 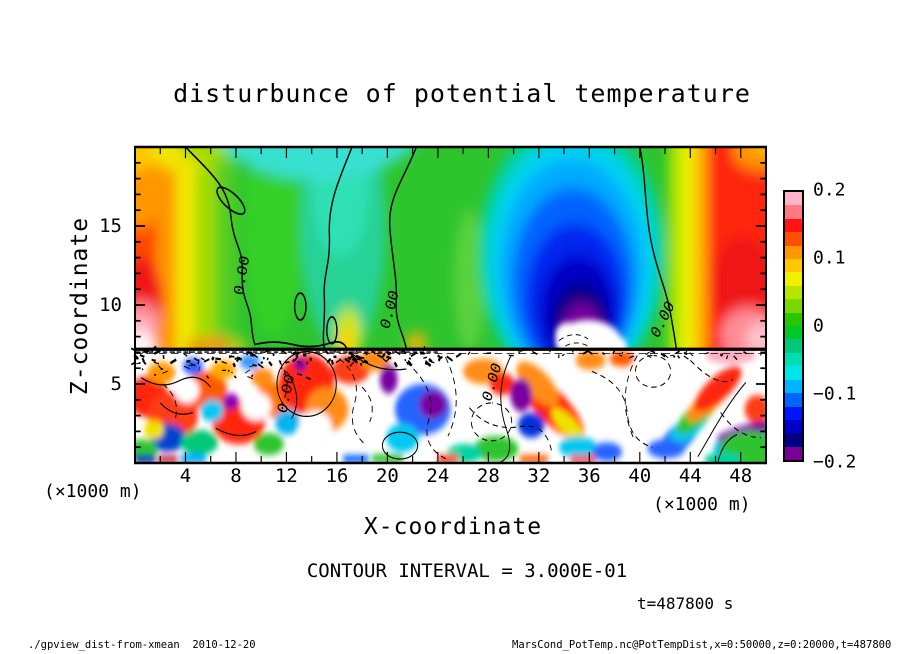 I want to click on x-tick-label: 36, so click(x=589, y=476).